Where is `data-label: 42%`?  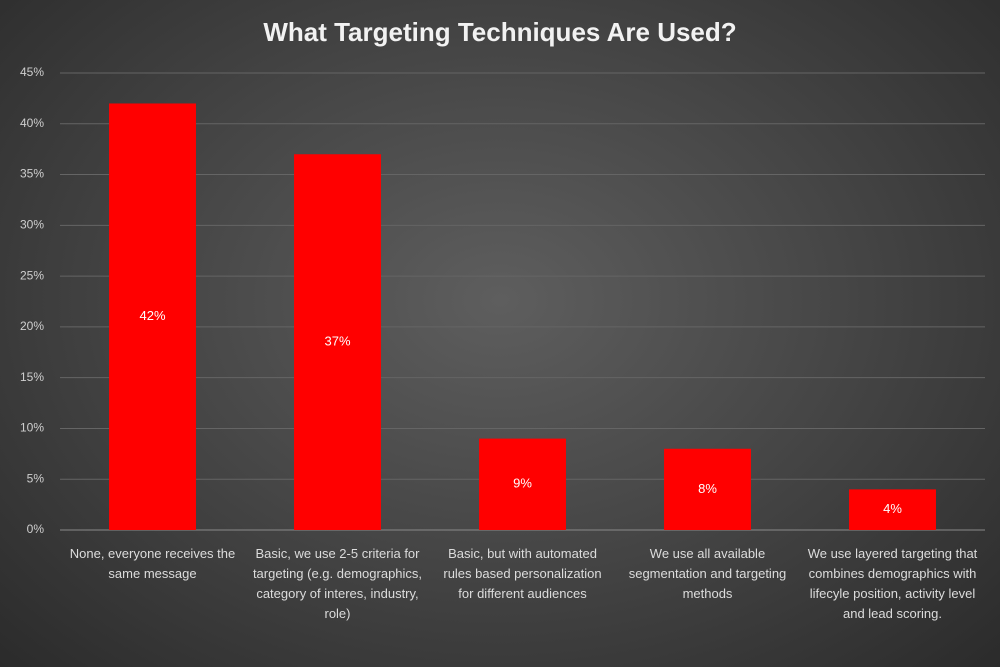 data-label: 42% is located at coordinates (152, 315).